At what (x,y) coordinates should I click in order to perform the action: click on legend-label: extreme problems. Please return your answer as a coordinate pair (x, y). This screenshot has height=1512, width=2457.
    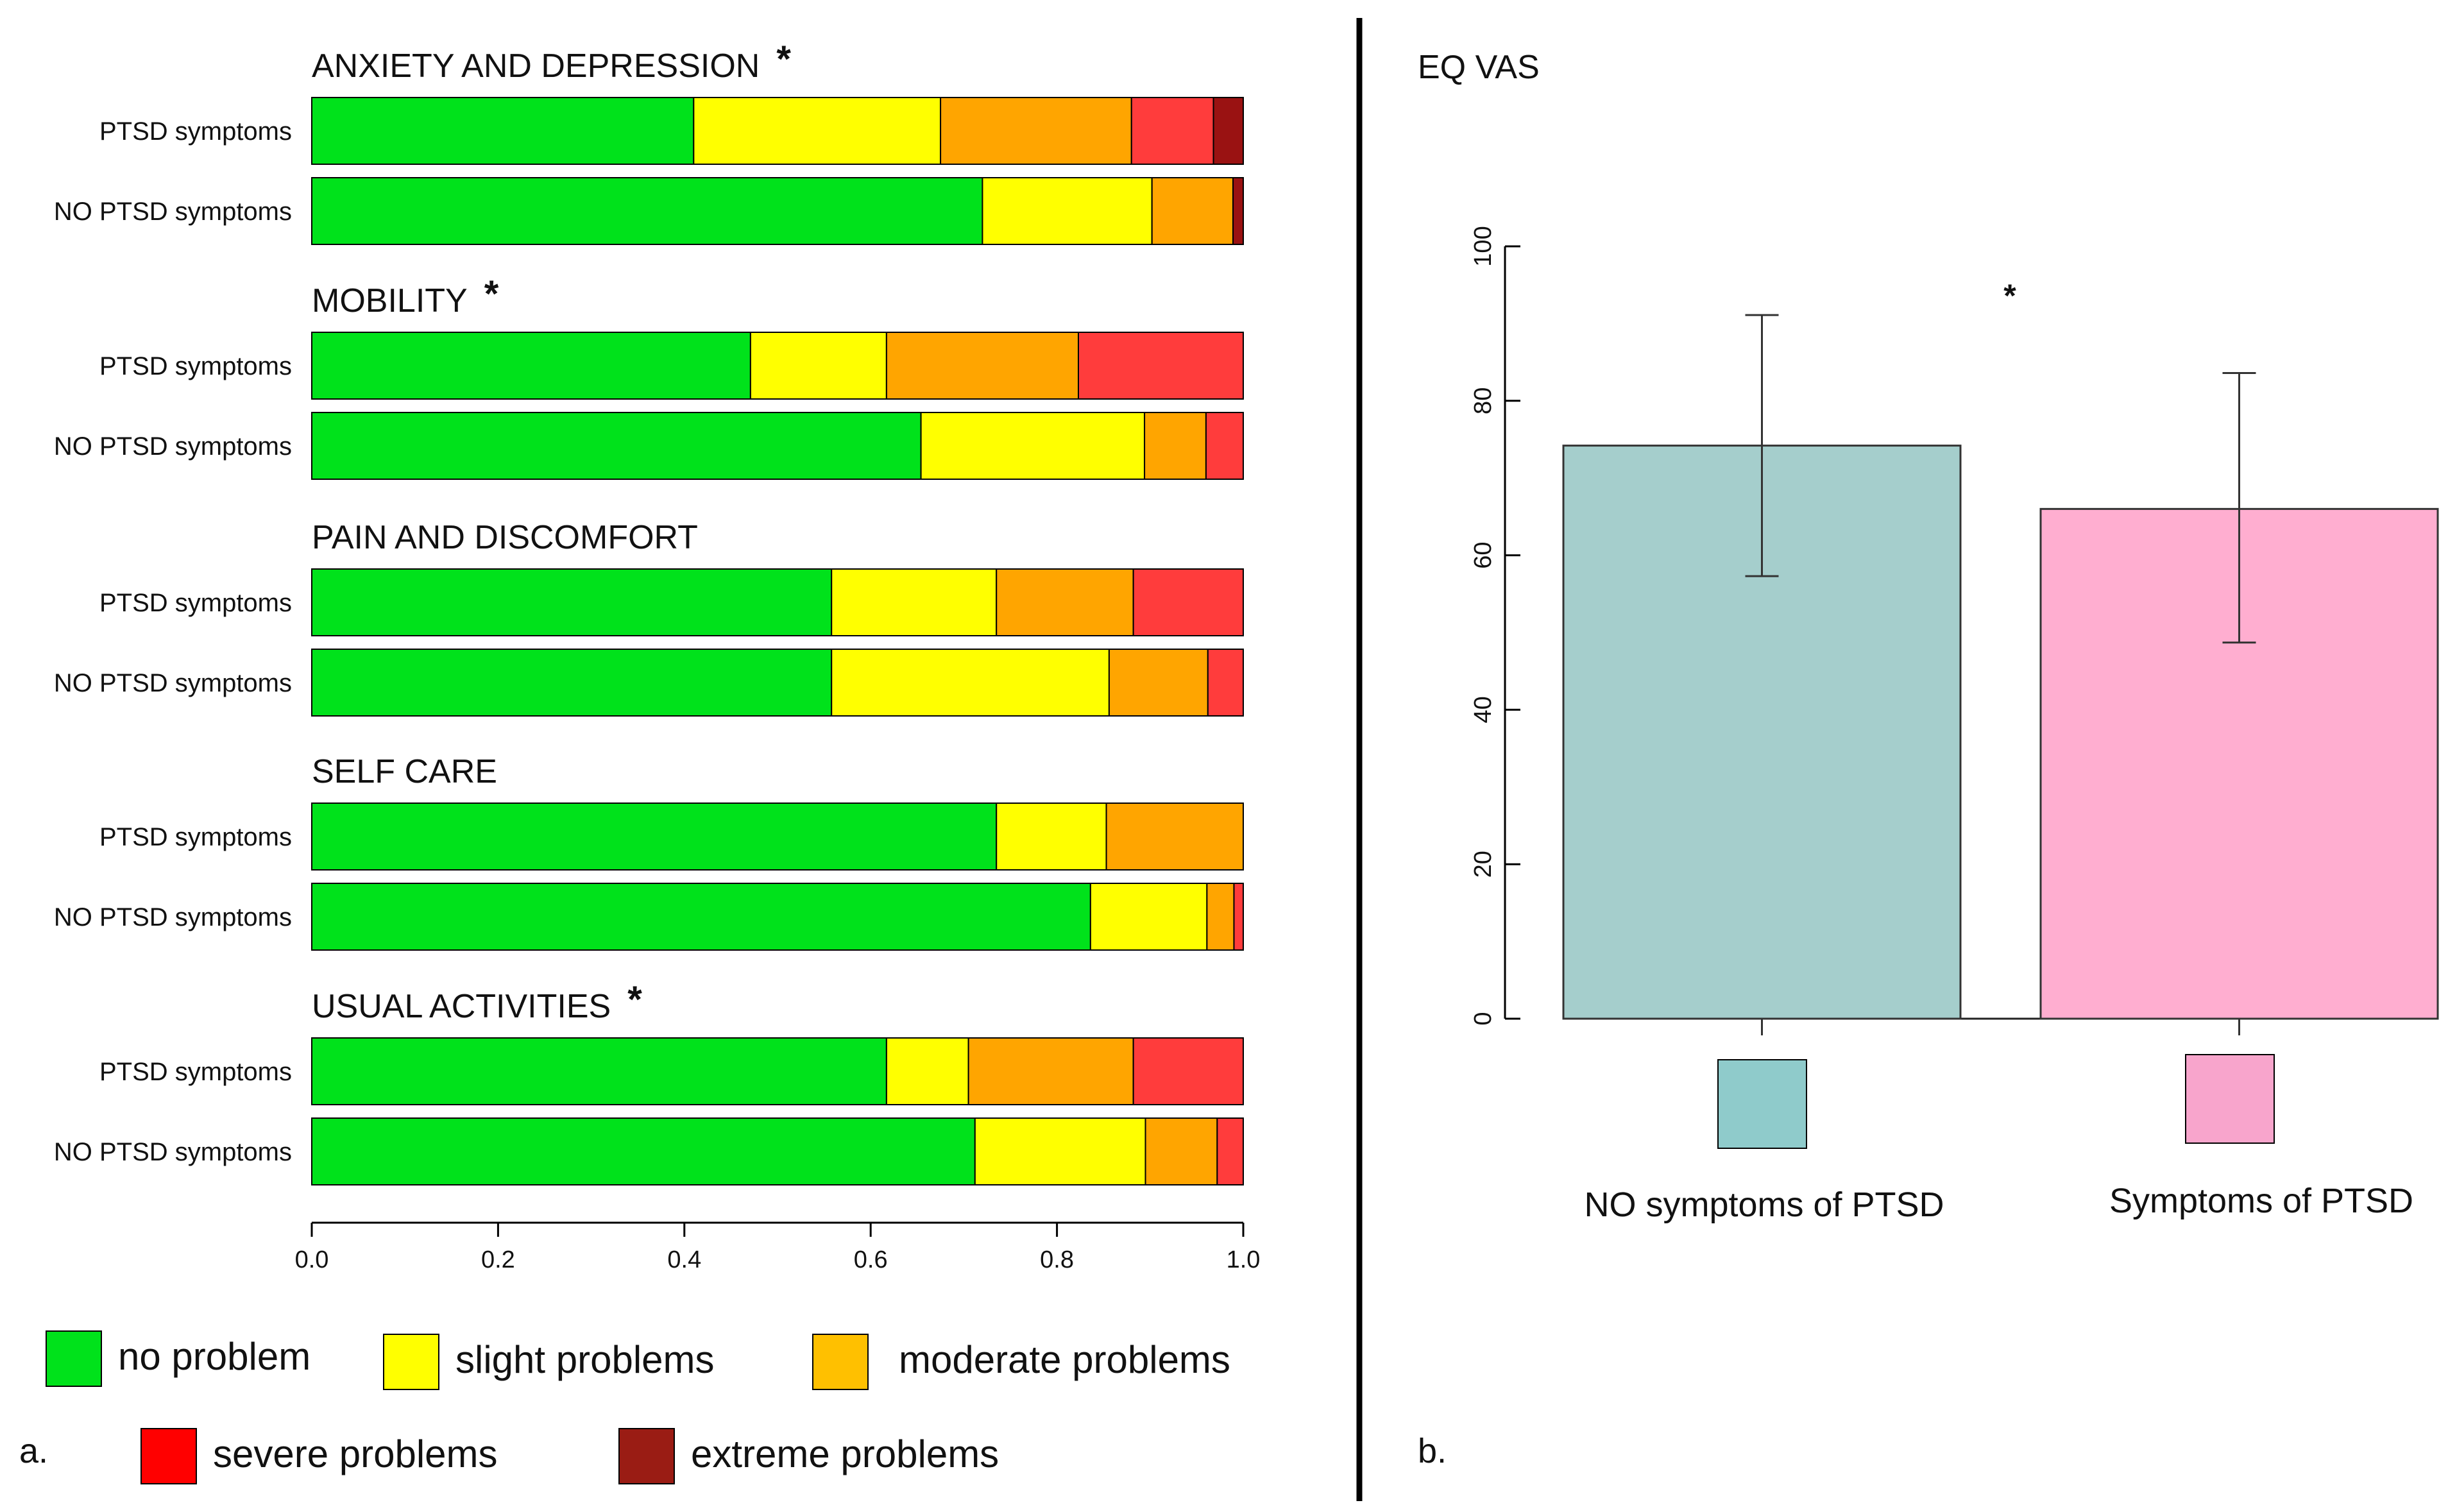
    Looking at the image, I should click on (845, 1453).